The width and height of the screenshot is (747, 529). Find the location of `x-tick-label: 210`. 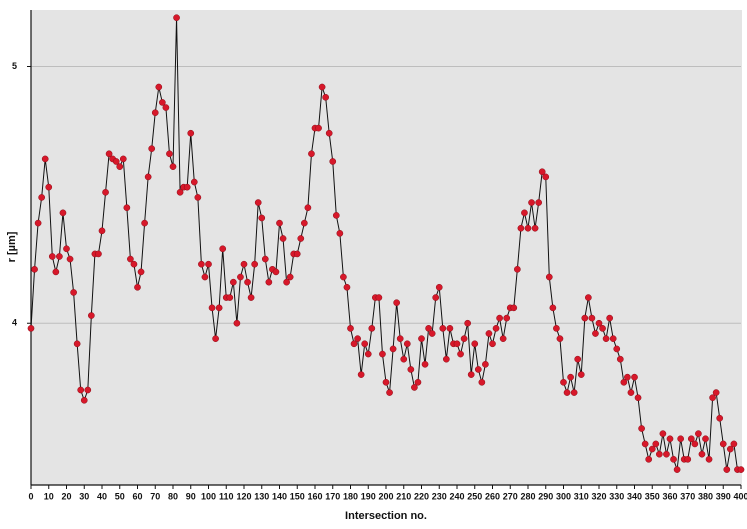

x-tick-label: 210 is located at coordinates (403, 496).